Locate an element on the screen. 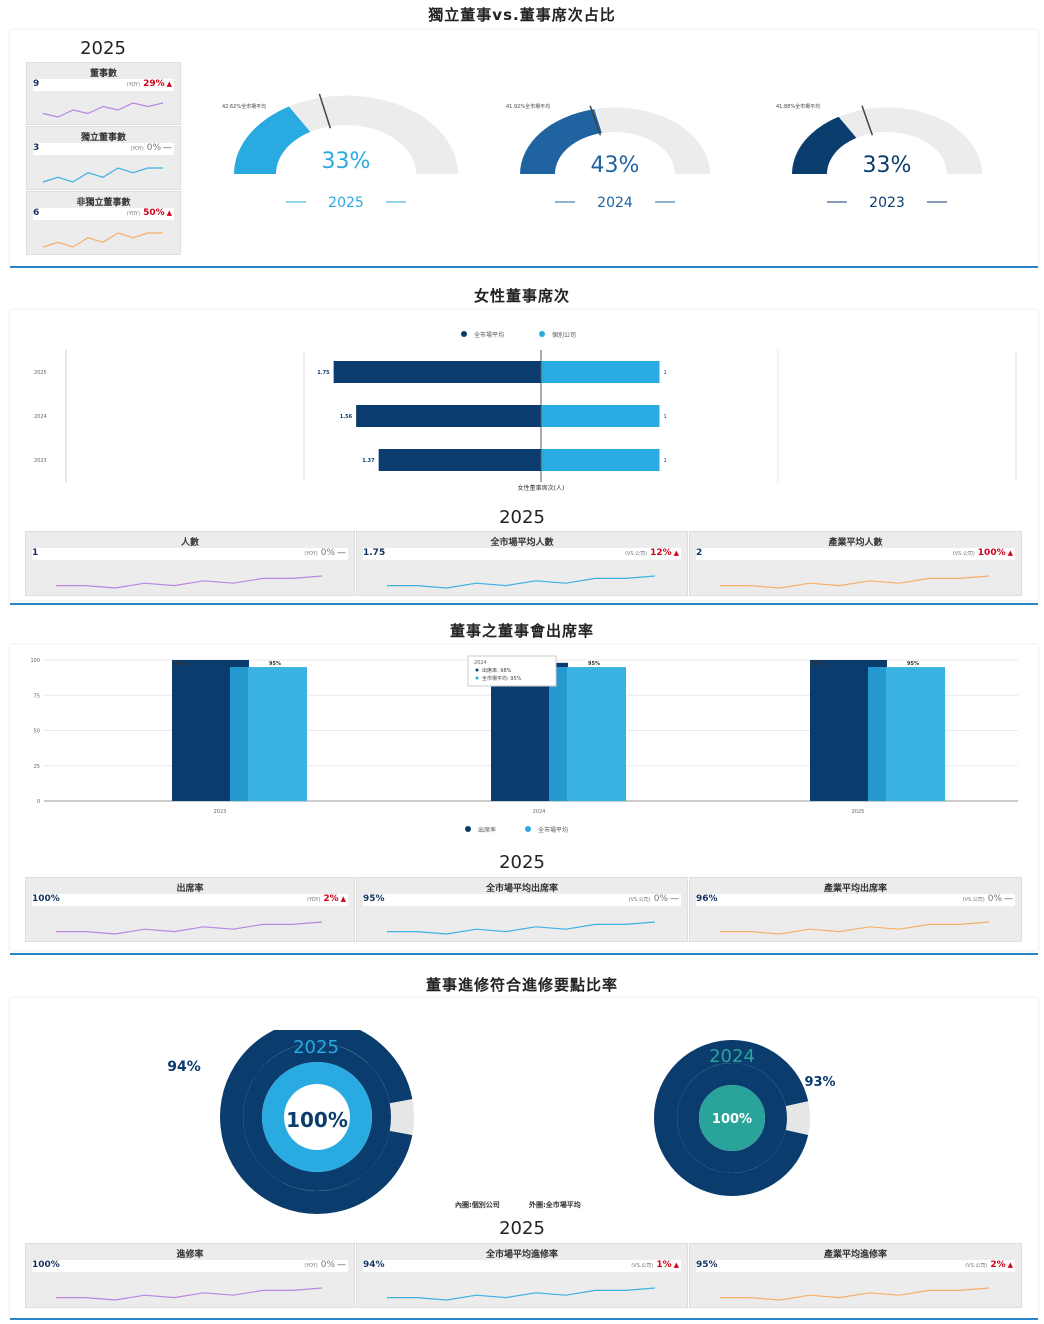  legend-marker-market is located at coordinates (528, 829).